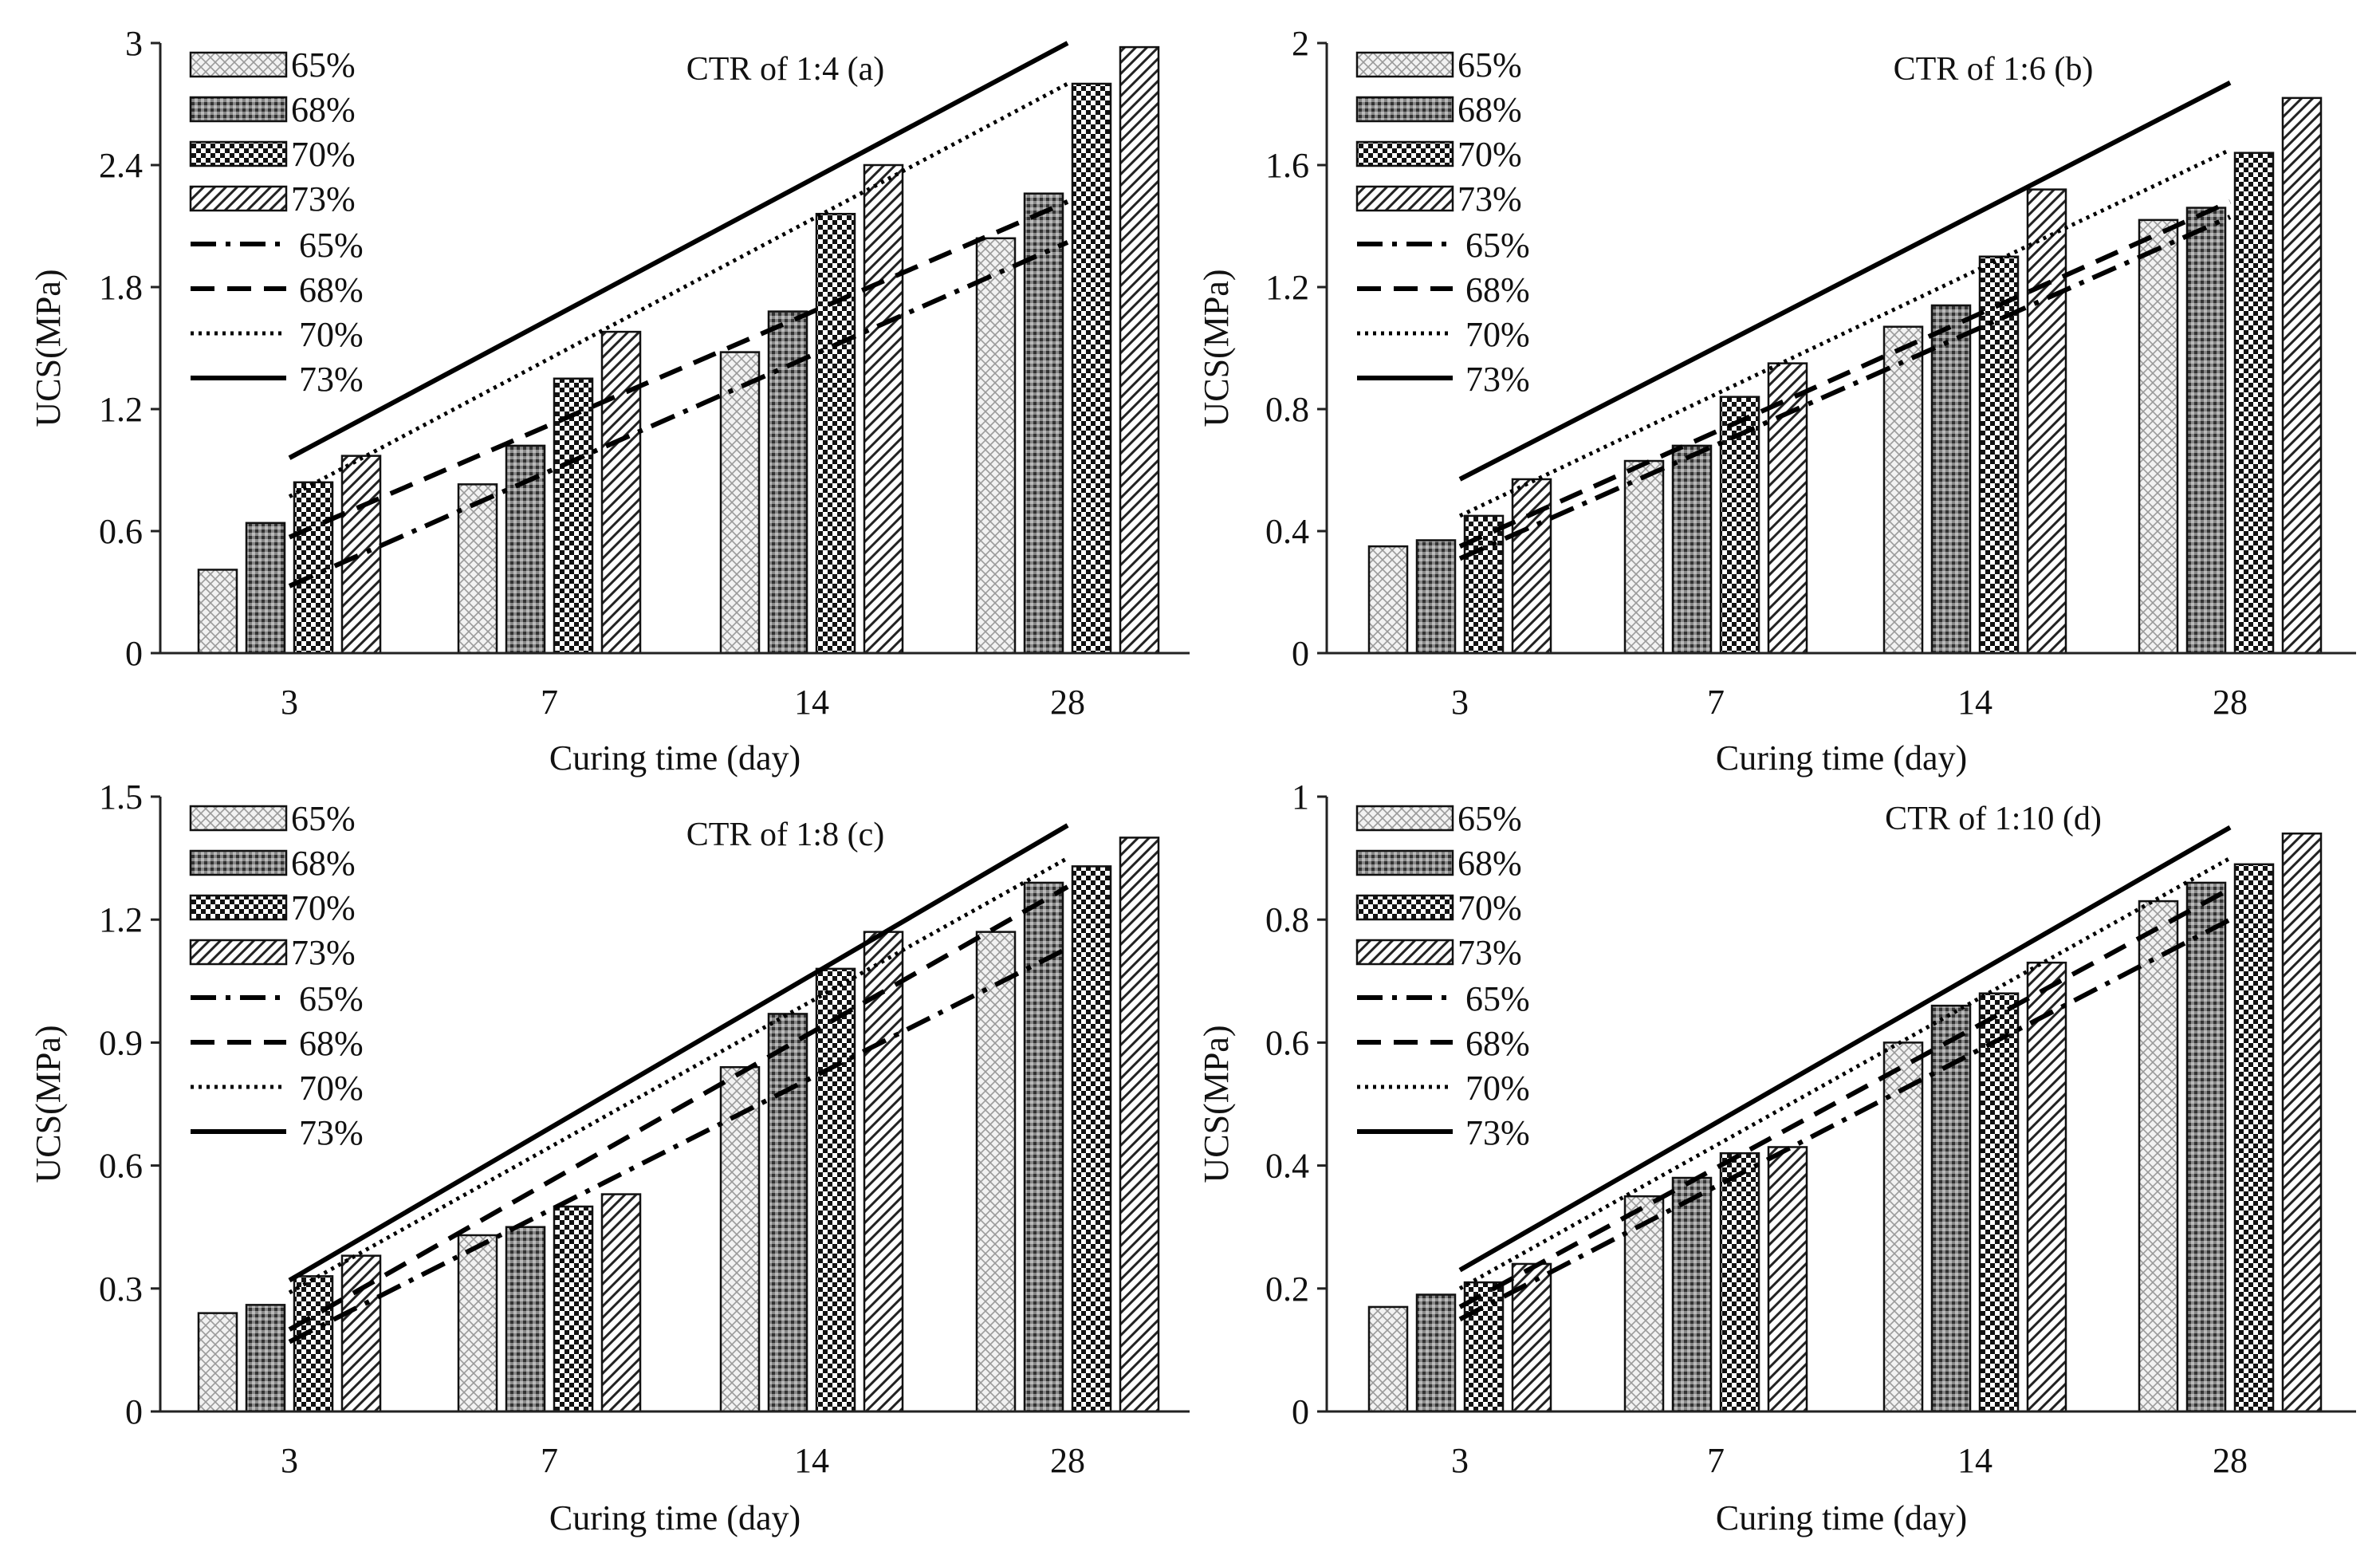 The height and width of the screenshot is (1559, 2380). What do you see at coordinates (48, 1104) in the screenshot?
I see `y-axis-label: UCS(MPa)` at bounding box center [48, 1104].